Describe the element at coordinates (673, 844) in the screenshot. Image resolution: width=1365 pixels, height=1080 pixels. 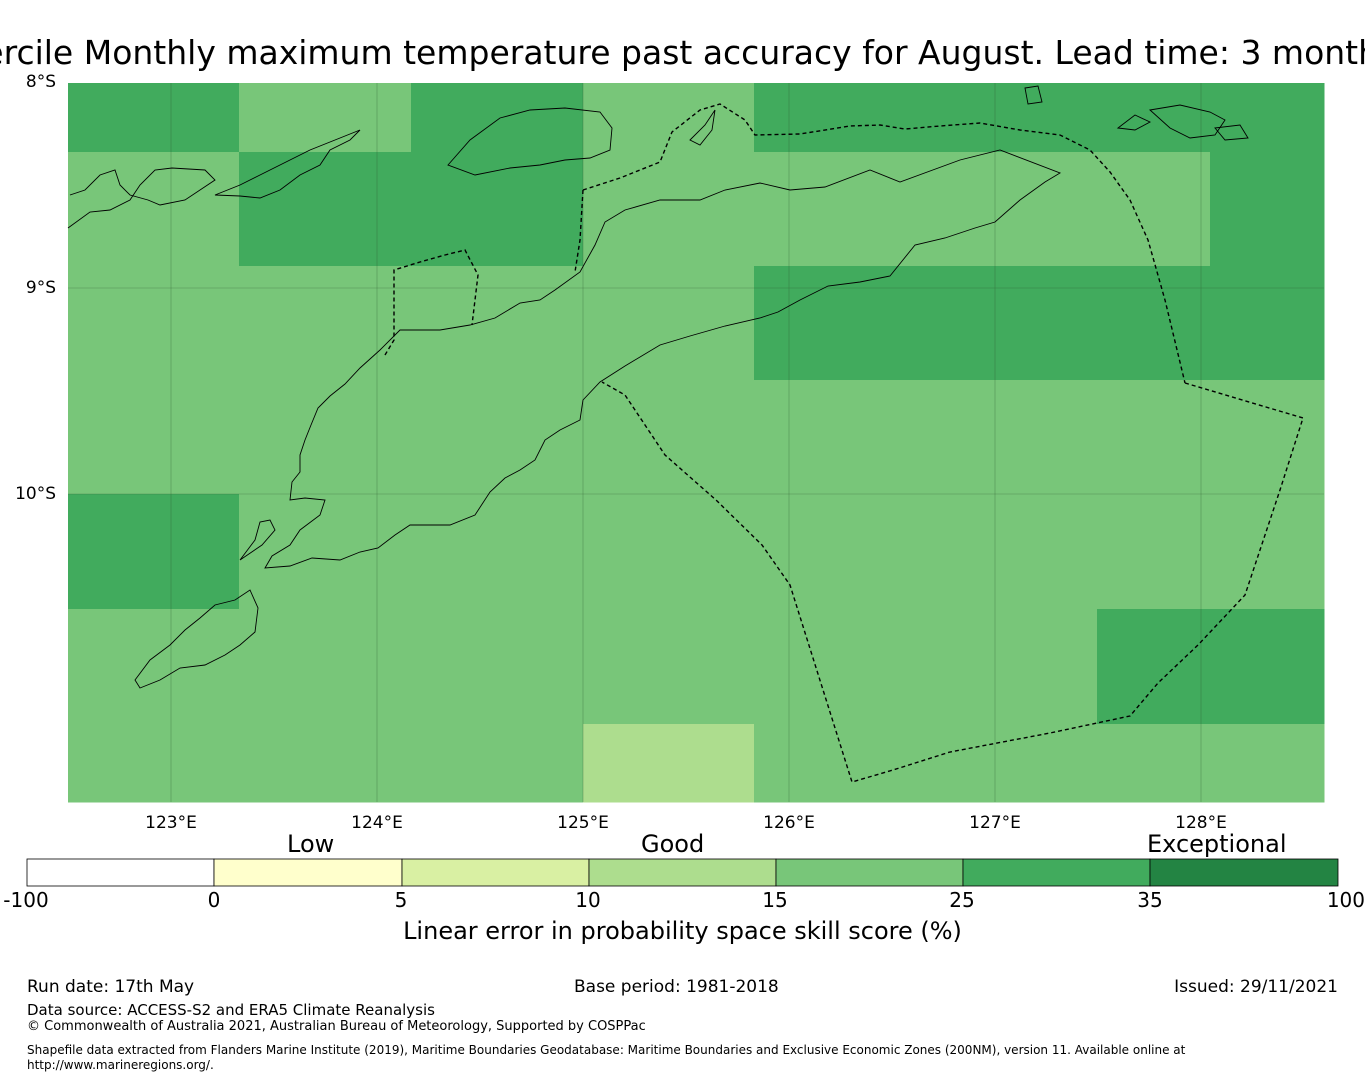
I see `category-label-good: Good` at that location.